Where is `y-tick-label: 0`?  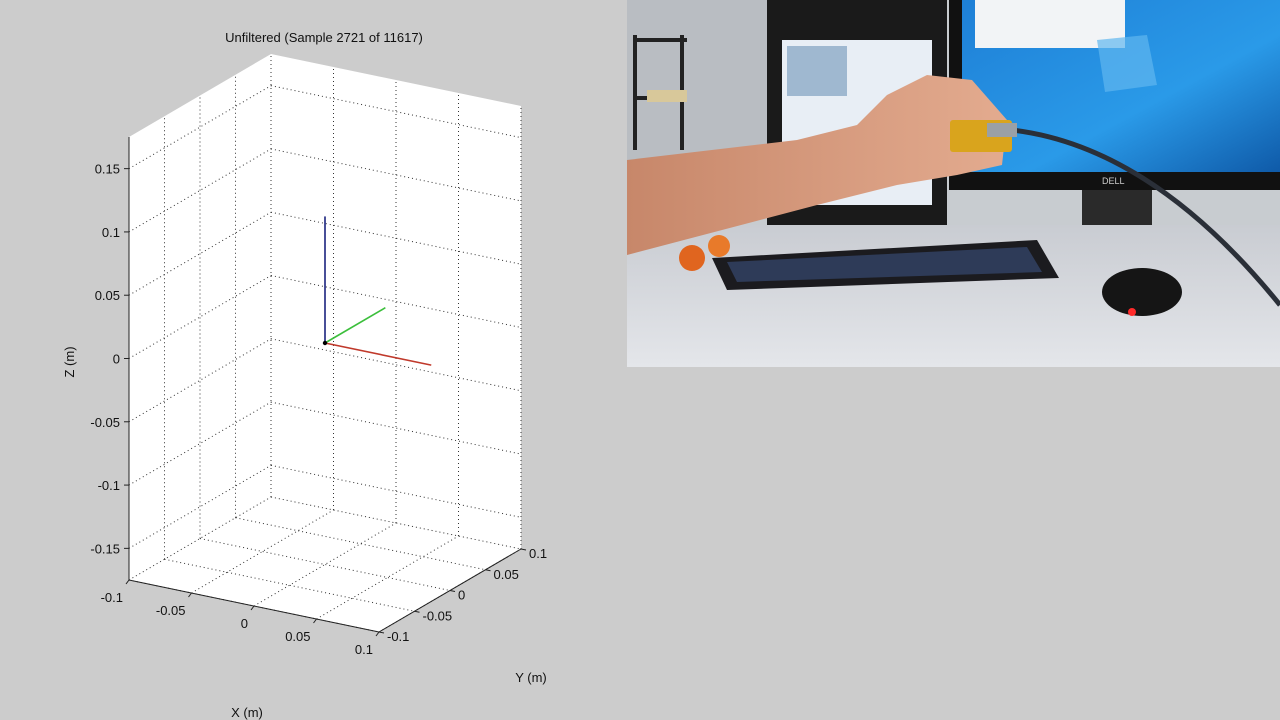
y-tick-label: 0 is located at coordinates (461, 595).